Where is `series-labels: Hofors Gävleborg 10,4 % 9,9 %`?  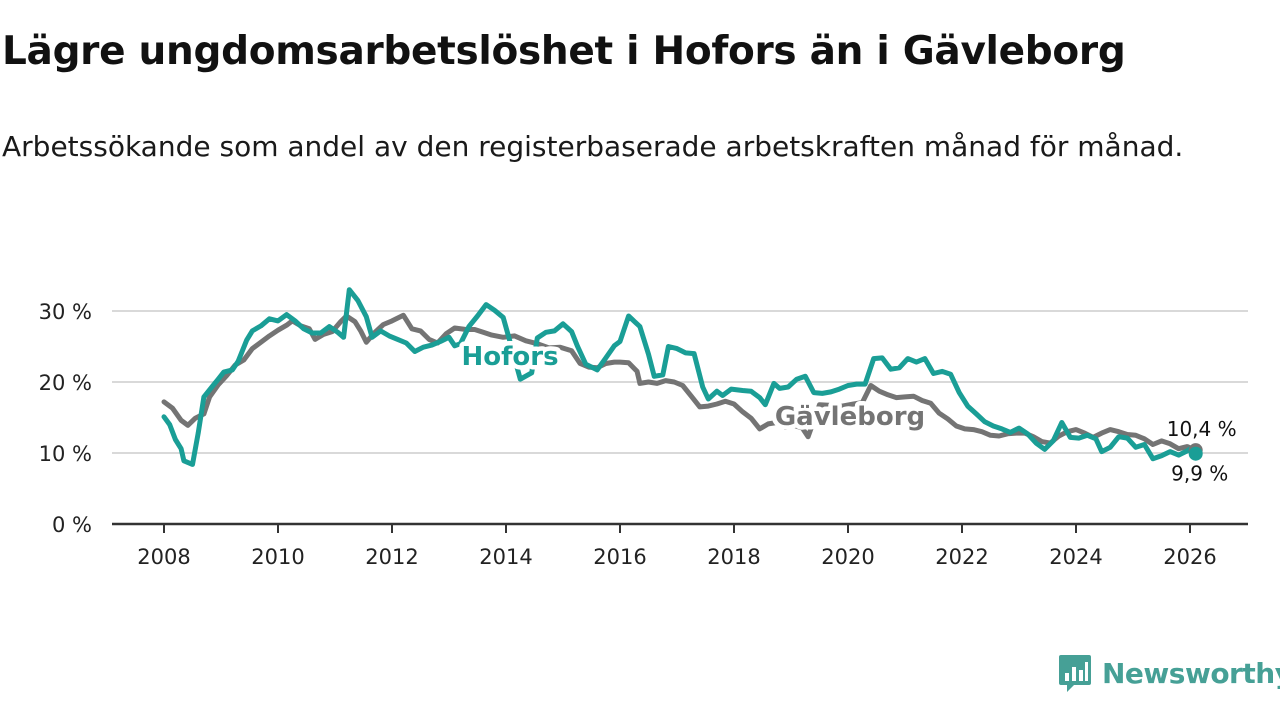 series-labels: Hofors Gävleborg 10,4 % 9,9 % is located at coordinates (848, 413).